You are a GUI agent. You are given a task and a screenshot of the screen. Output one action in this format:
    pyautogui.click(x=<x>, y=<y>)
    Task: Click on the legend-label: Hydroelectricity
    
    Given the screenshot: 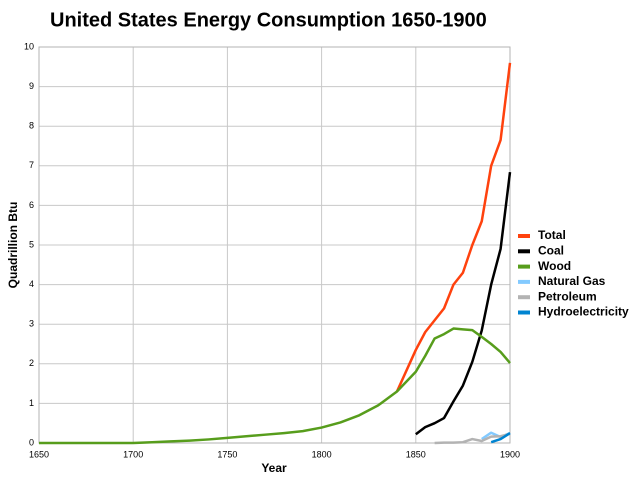 What is the action you would take?
    pyautogui.click(x=583, y=312)
    